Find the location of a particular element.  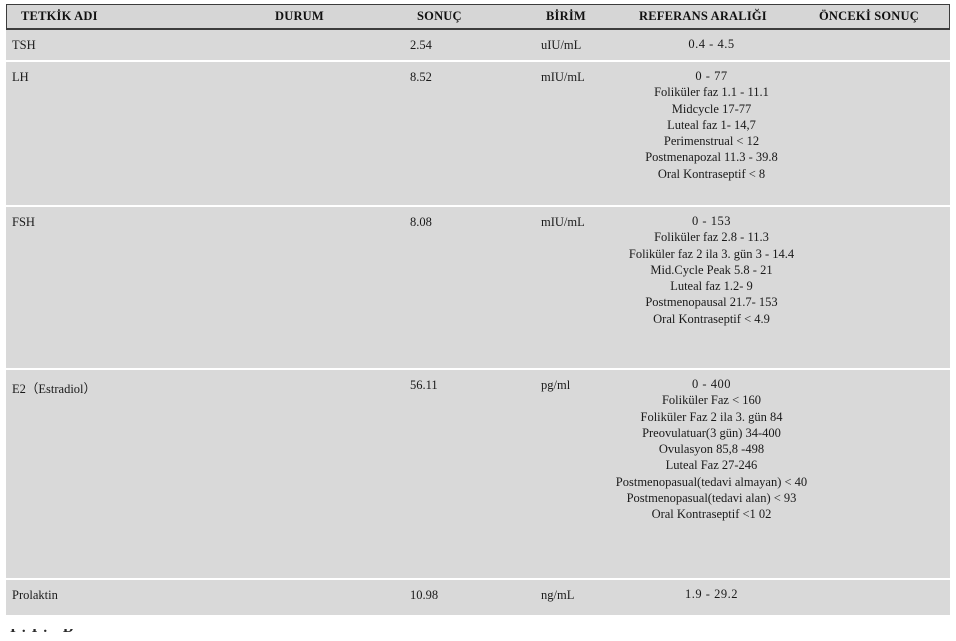

reference-range-line: Ovulasyon 85,8 -498 is located at coordinates (711, 449).